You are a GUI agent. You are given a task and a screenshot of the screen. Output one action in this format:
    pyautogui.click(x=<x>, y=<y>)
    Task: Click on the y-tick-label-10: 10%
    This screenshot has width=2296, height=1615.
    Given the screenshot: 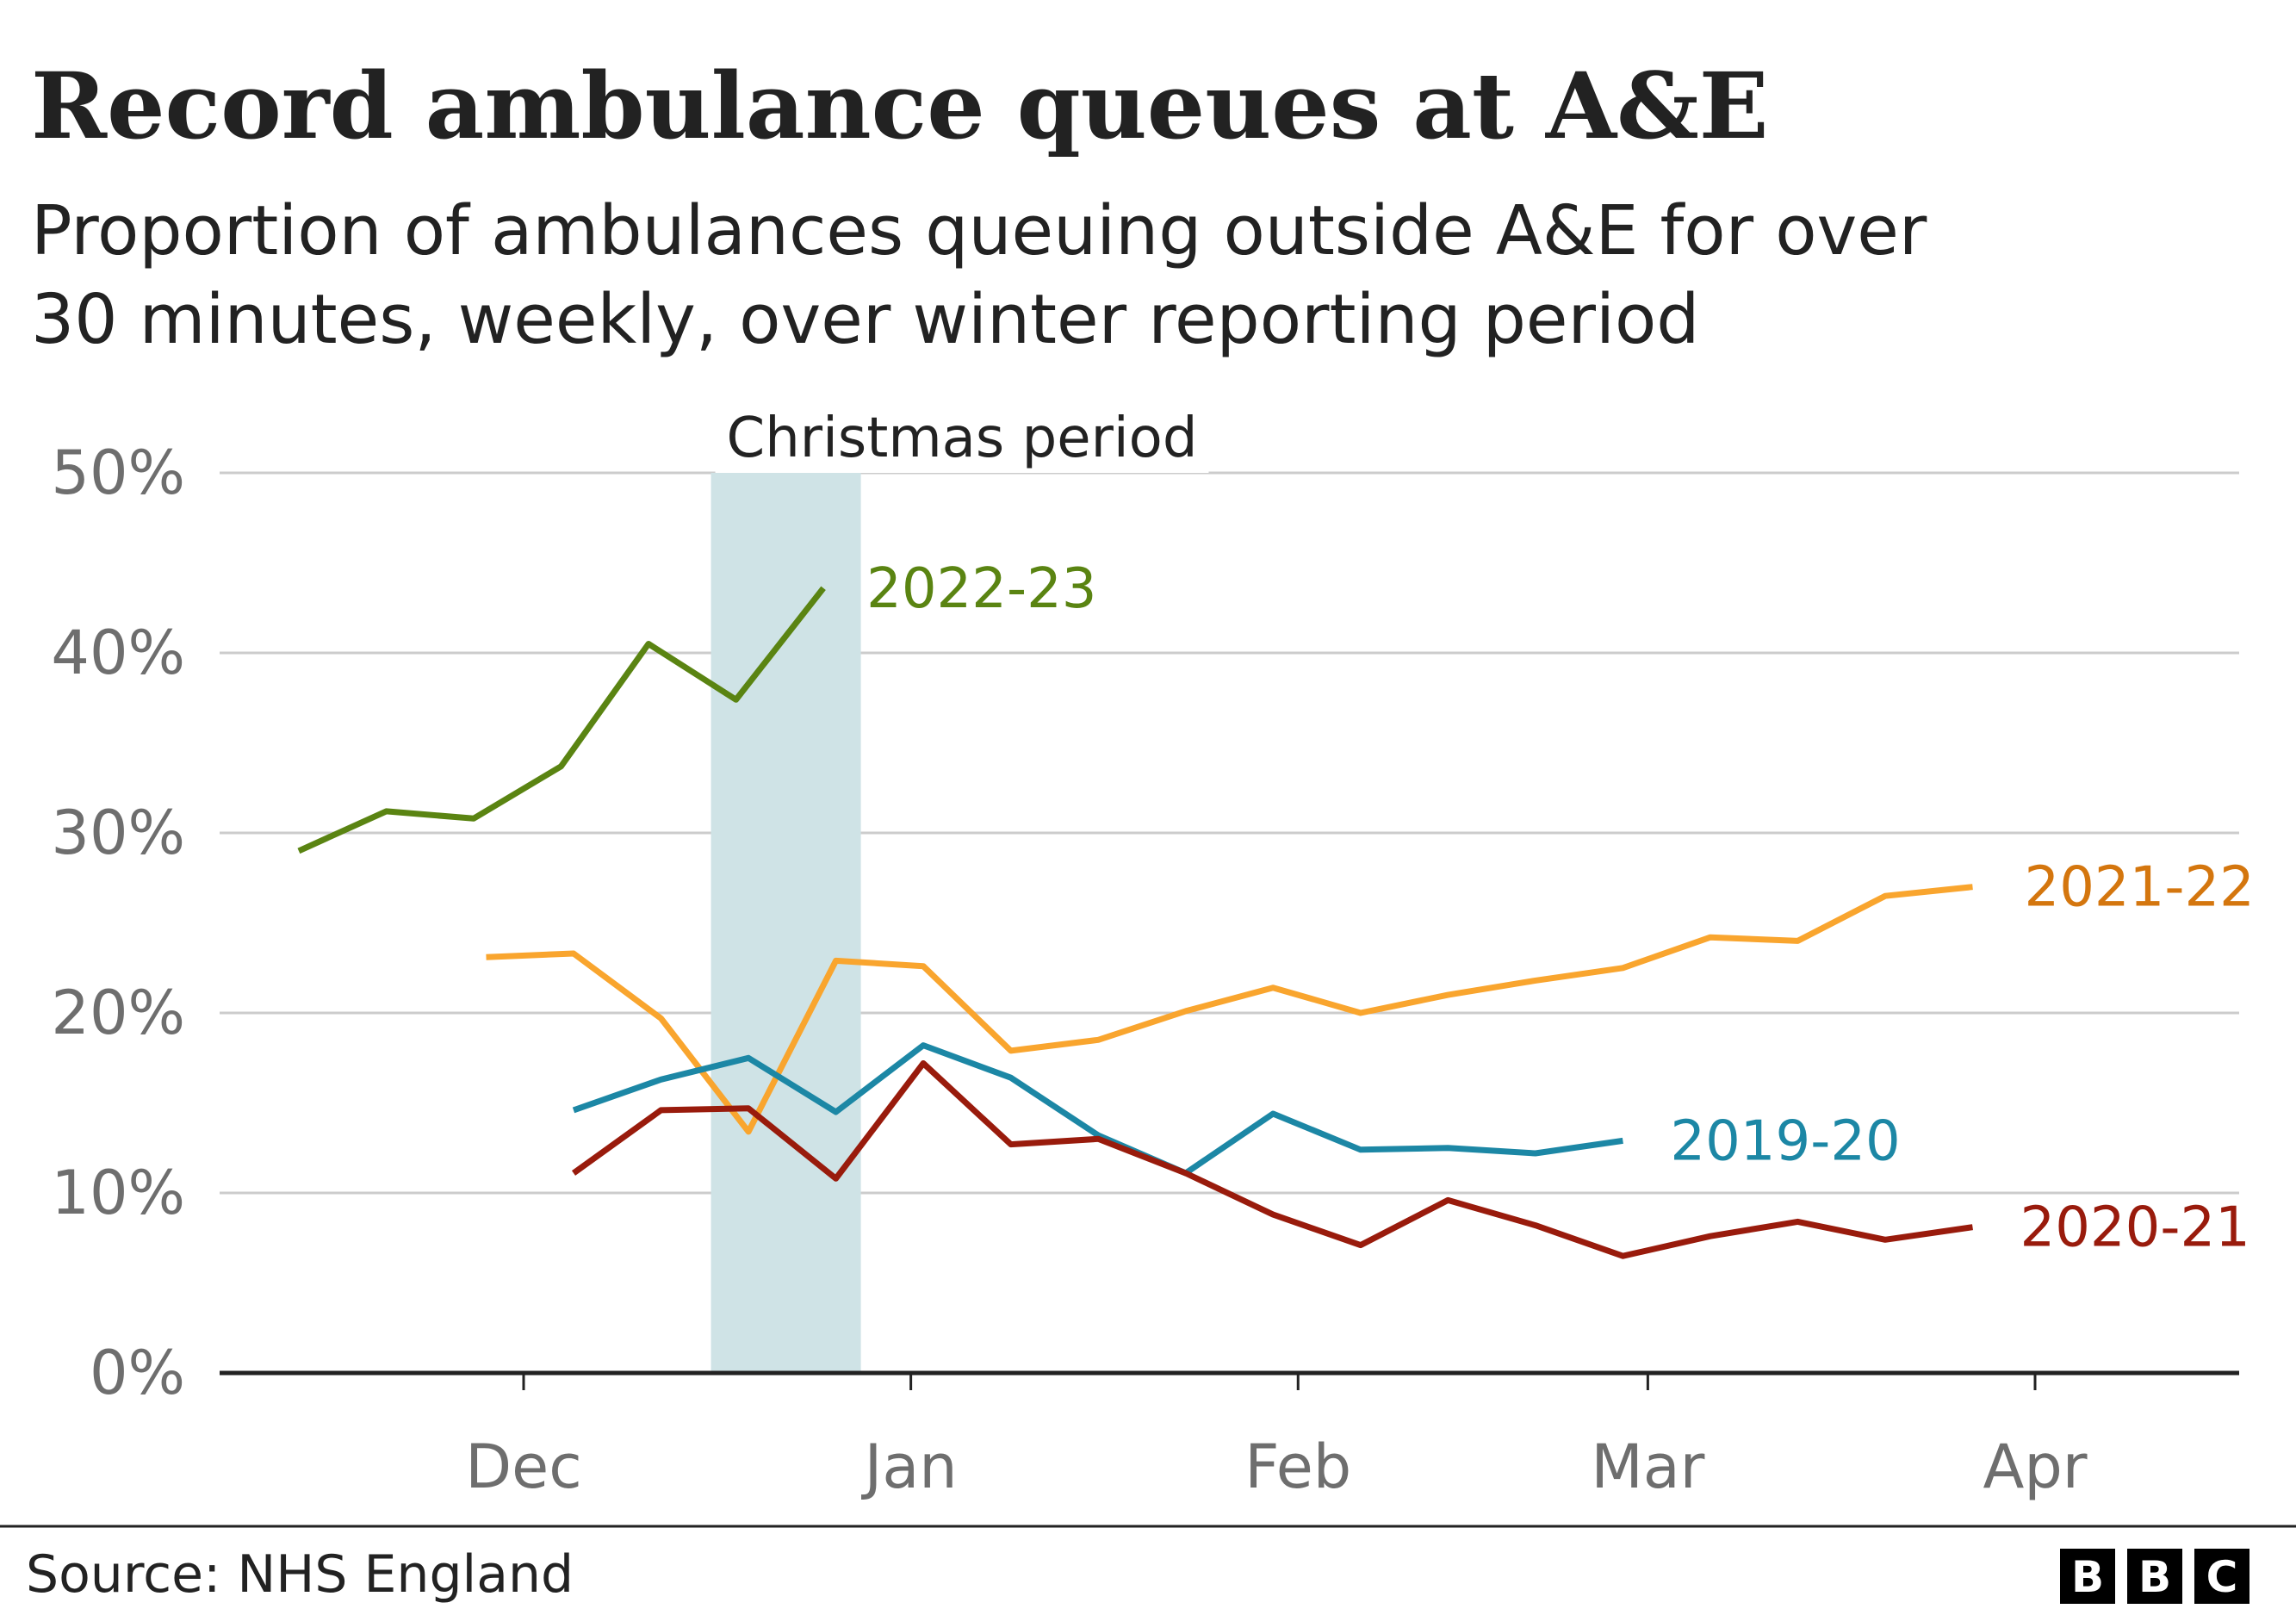 What is the action you would take?
    pyautogui.click(x=118, y=1193)
    